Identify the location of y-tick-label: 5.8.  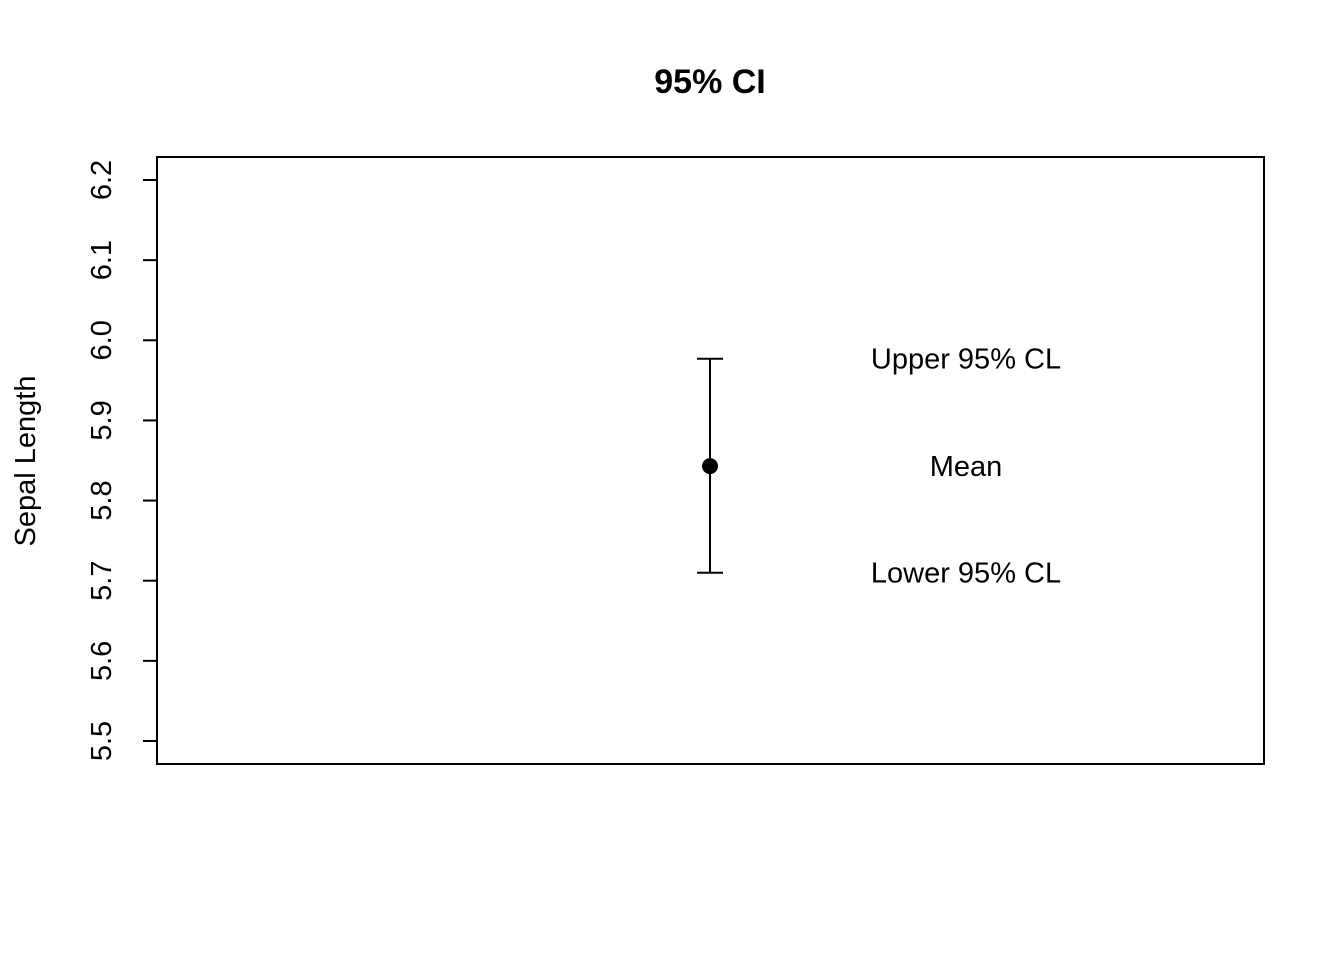
(102, 500).